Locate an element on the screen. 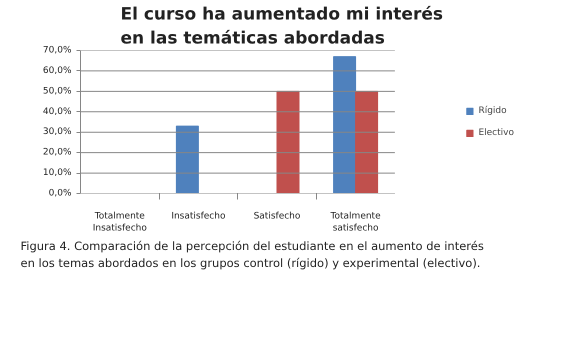  y-tick-label: 10,0% is located at coordinates (57, 173).